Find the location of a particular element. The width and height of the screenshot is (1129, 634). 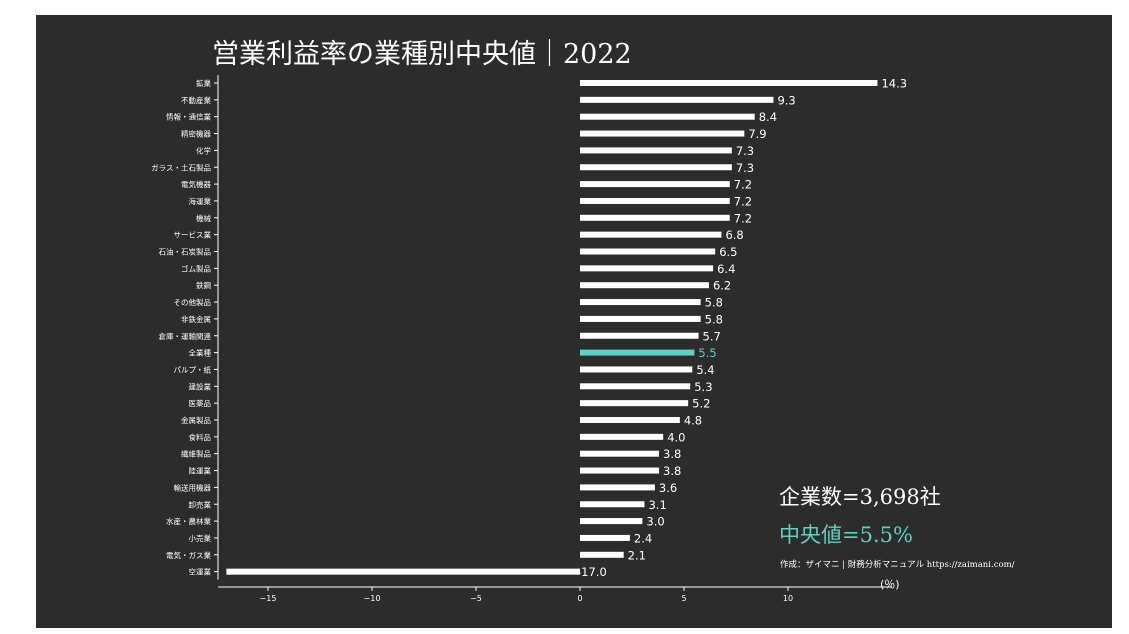

data-label: 4.0 is located at coordinates (676, 437).